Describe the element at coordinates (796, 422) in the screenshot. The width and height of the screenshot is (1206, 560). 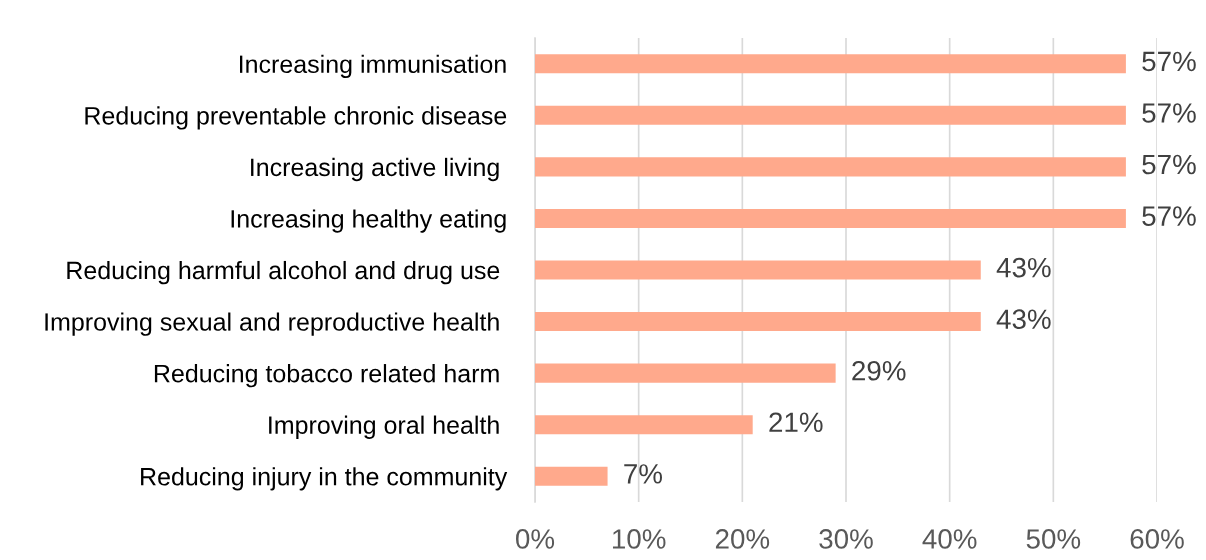
I see `data-label: 21%` at that location.